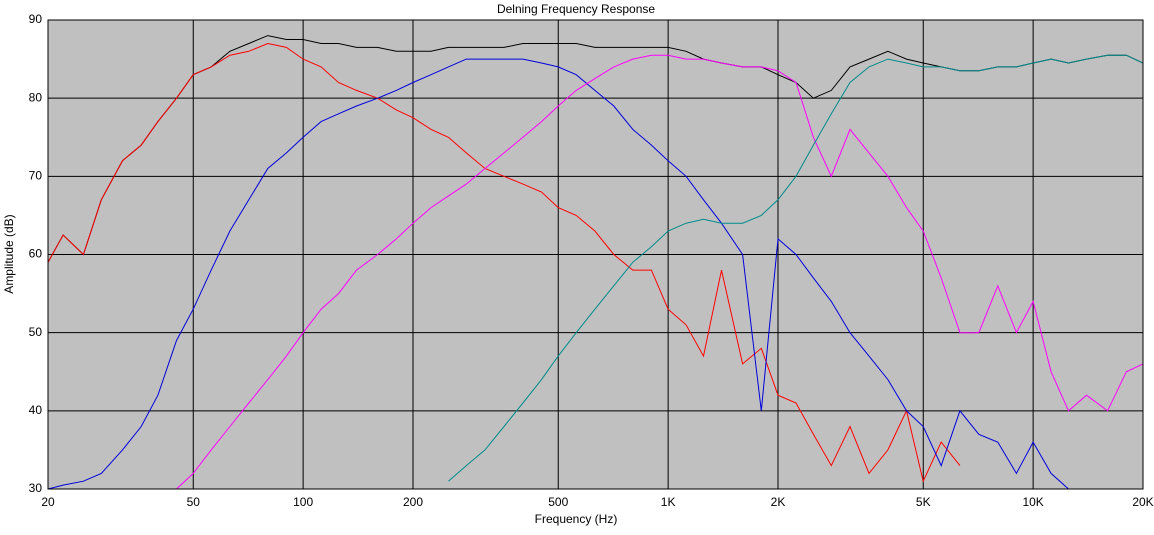  I want to click on y-tick-label: 60, so click(36, 254).